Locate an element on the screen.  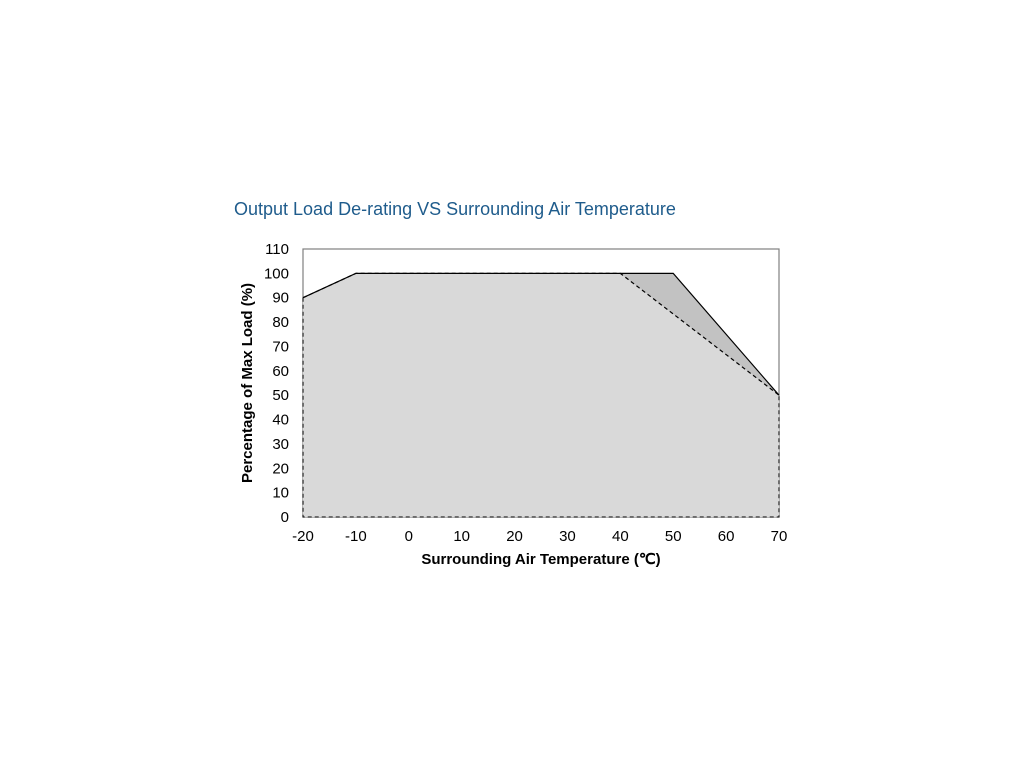
y-axis-label: Percentage of Max Load (%) is located at coordinates (247, 383).